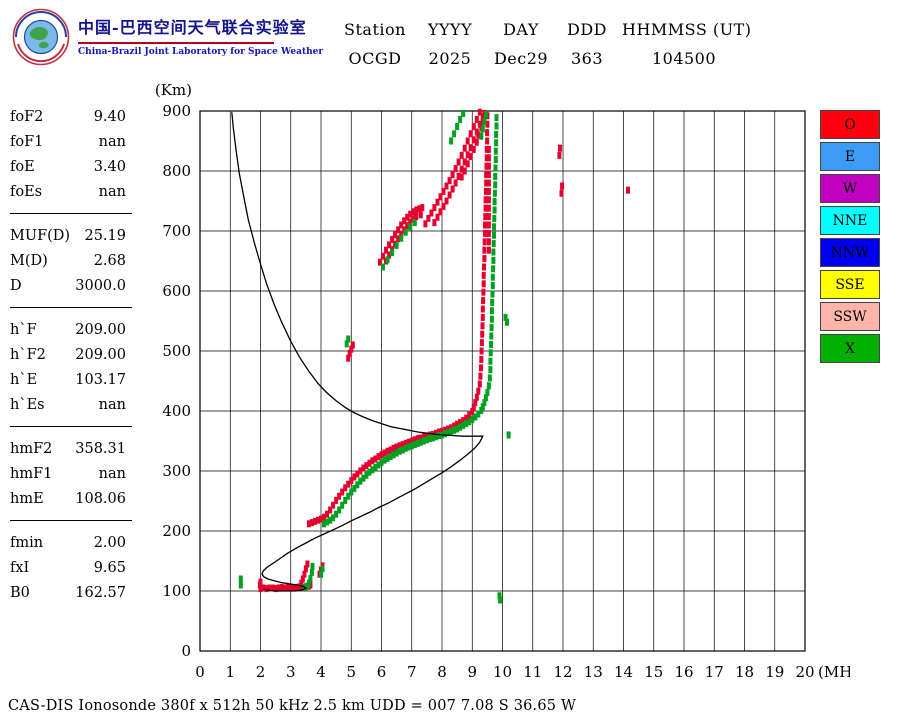 This screenshot has height=720, width=900. I want to click on parameter-label: h`E, so click(24, 379).